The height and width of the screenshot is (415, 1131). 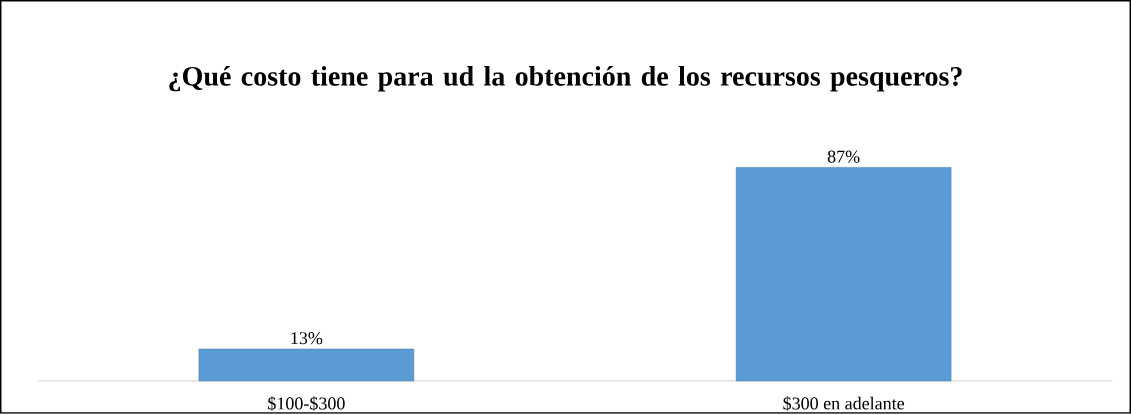 What do you see at coordinates (307, 338) in the screenshot?
I see `data-label: 13%` at bounding box center [307, 338].